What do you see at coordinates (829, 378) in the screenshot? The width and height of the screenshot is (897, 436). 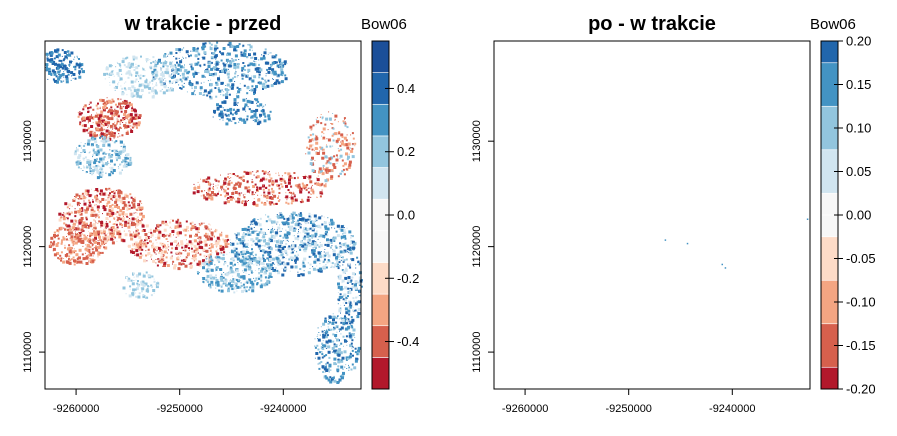 I see `colorbar-bin` at bounding box center [829, 378].